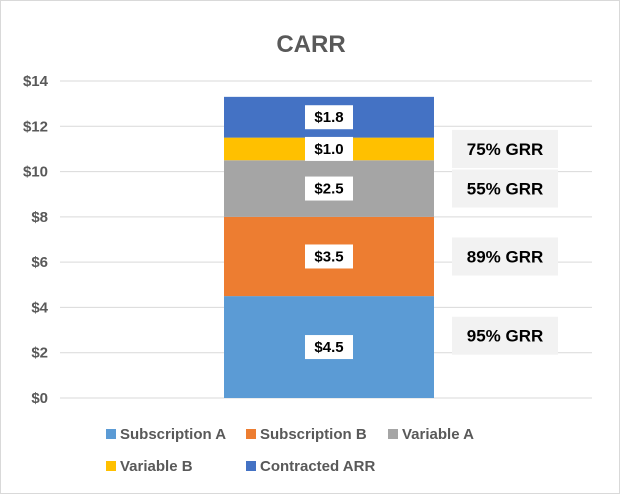  I want to click on y-tick-label: $2, so click(39, 353).